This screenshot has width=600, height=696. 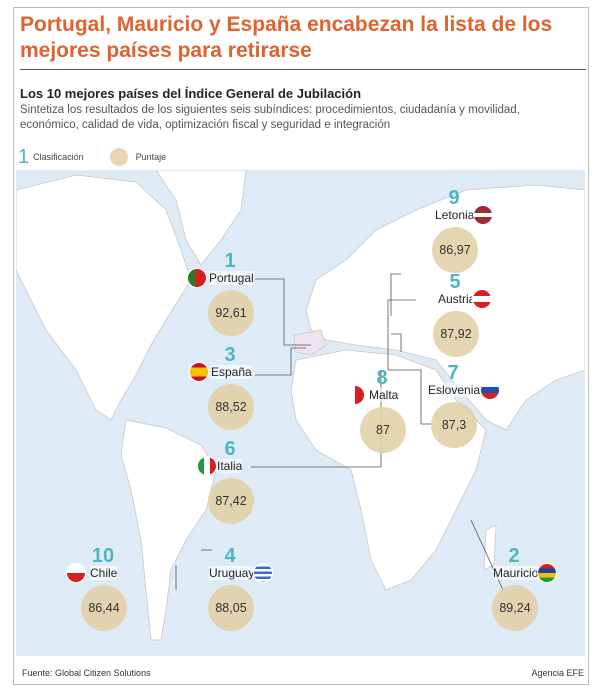 What do you see at coordinates (516, 573) in the screenshot?
I see `country-name: Mauricio` at bounding box center [516, 573].